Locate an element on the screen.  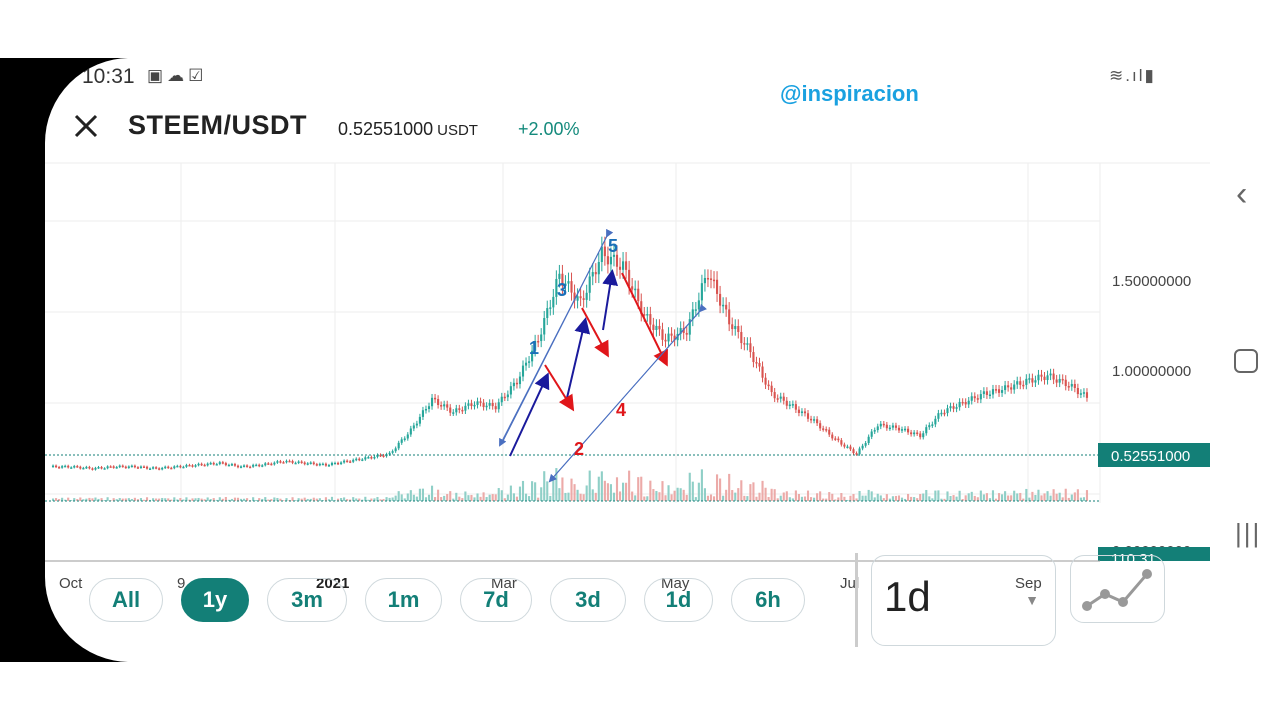
close-icon is located at coordinates (86, 126).